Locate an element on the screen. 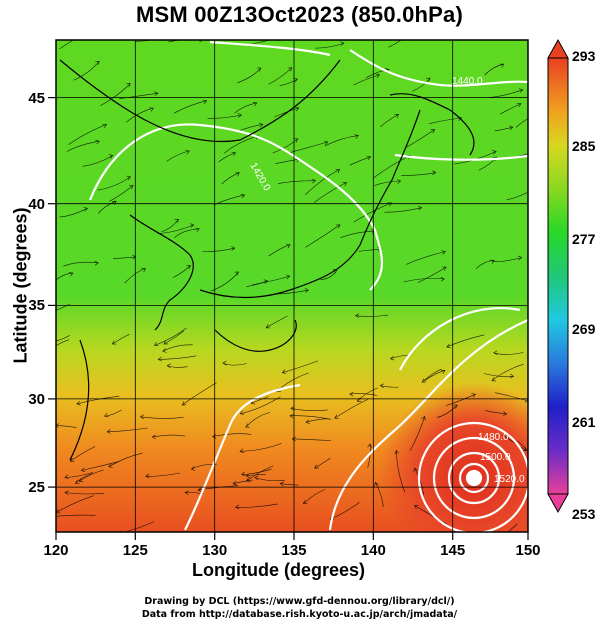 Image resolution: width=599 pixels, height=625 pixels. x-tick-label: 125 is located at coordinates (135, 550).